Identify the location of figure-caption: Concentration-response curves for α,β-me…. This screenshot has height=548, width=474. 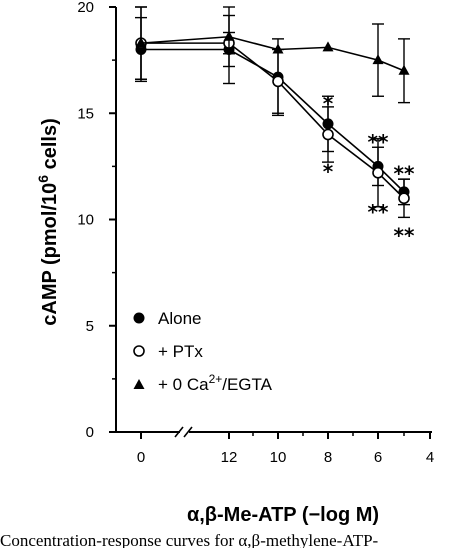
(189, 539).